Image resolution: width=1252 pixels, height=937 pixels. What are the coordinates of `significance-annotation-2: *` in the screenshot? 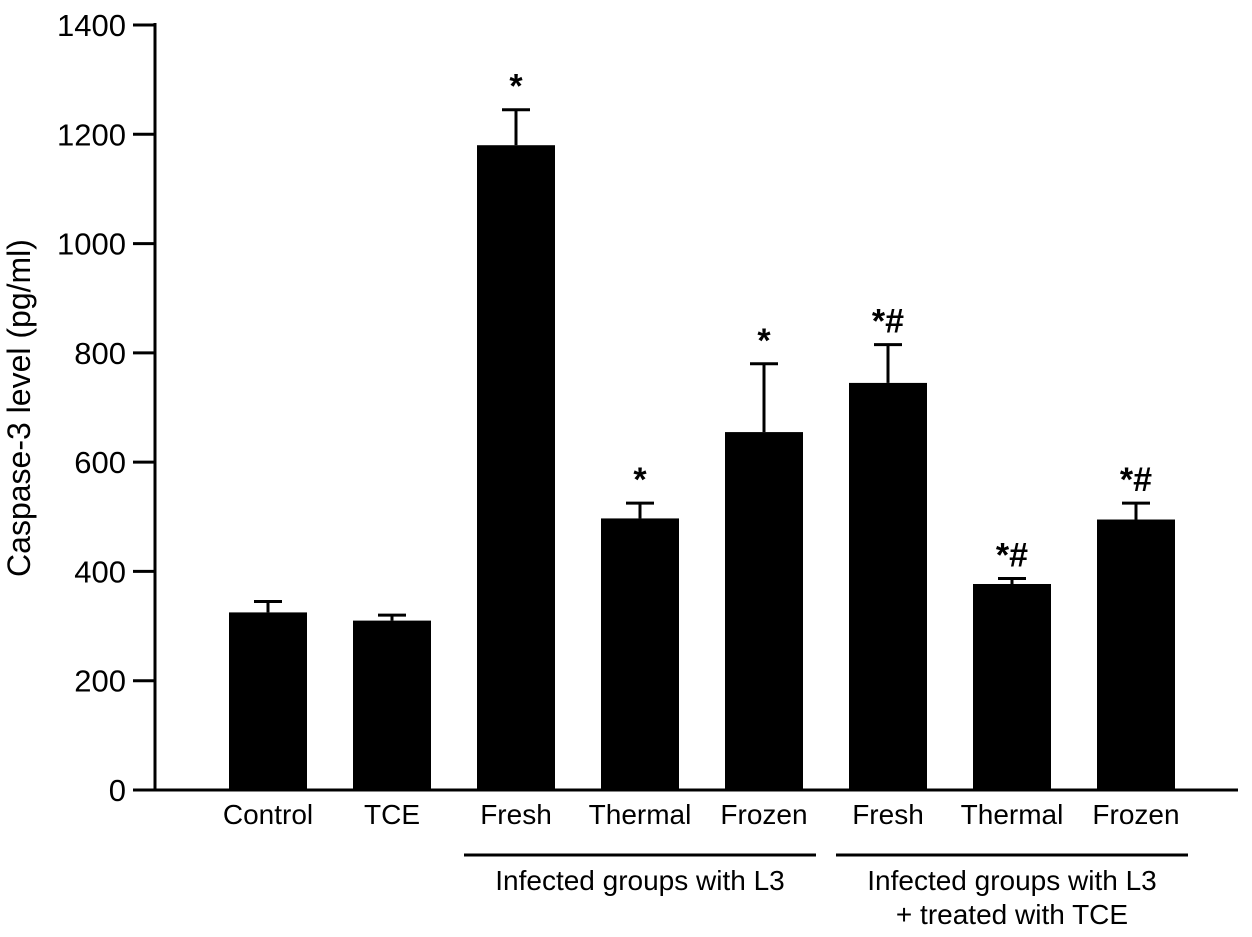 It's located at (516, 87).